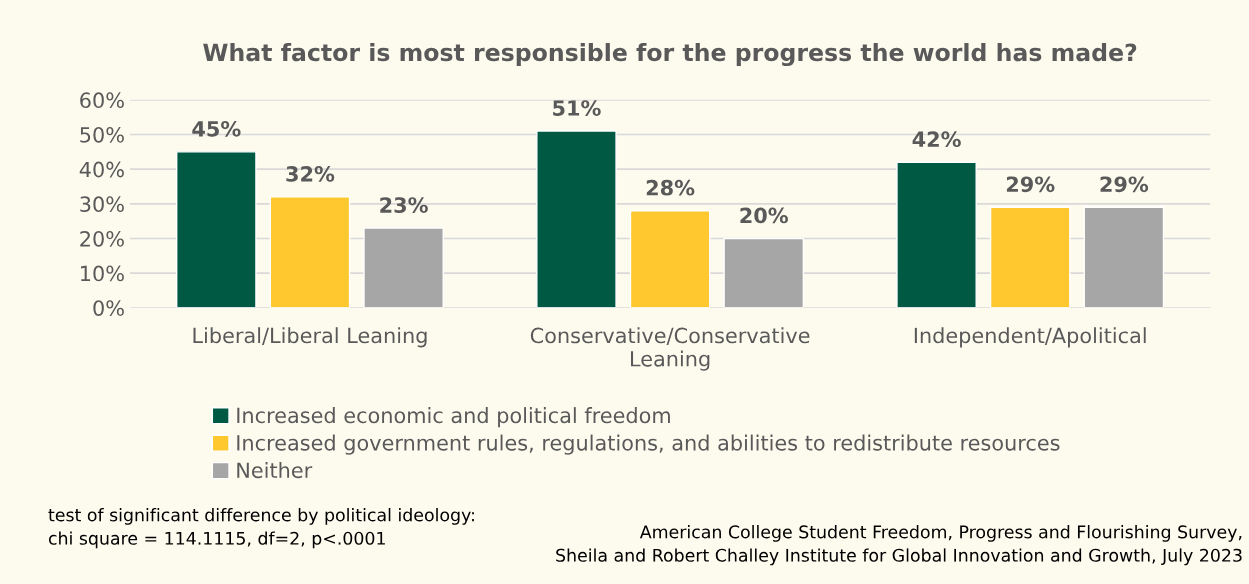 The height and width of the screenshot is (584, 1249). I want to click on text: American College Student Freedom, Progress and Flourishing Survey, Sheila and Robert Challey Institute for Global Innovation and Growth, July 2023, so click(899, 545).